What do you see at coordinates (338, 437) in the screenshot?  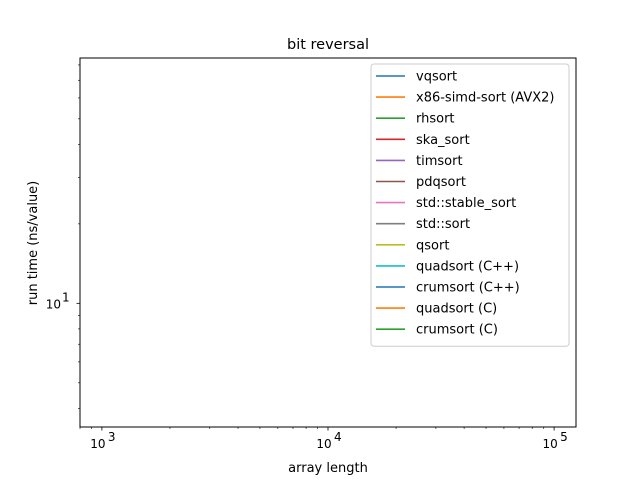 I see `x-tick-exponent: 4` at bounding box center [338, 437].